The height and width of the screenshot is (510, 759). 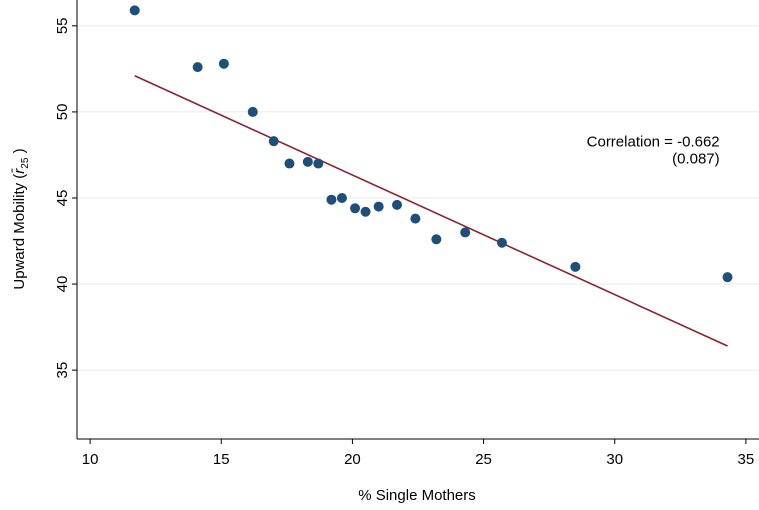 I want to click on x-tick-label: 15, so click(x=221, y=459).